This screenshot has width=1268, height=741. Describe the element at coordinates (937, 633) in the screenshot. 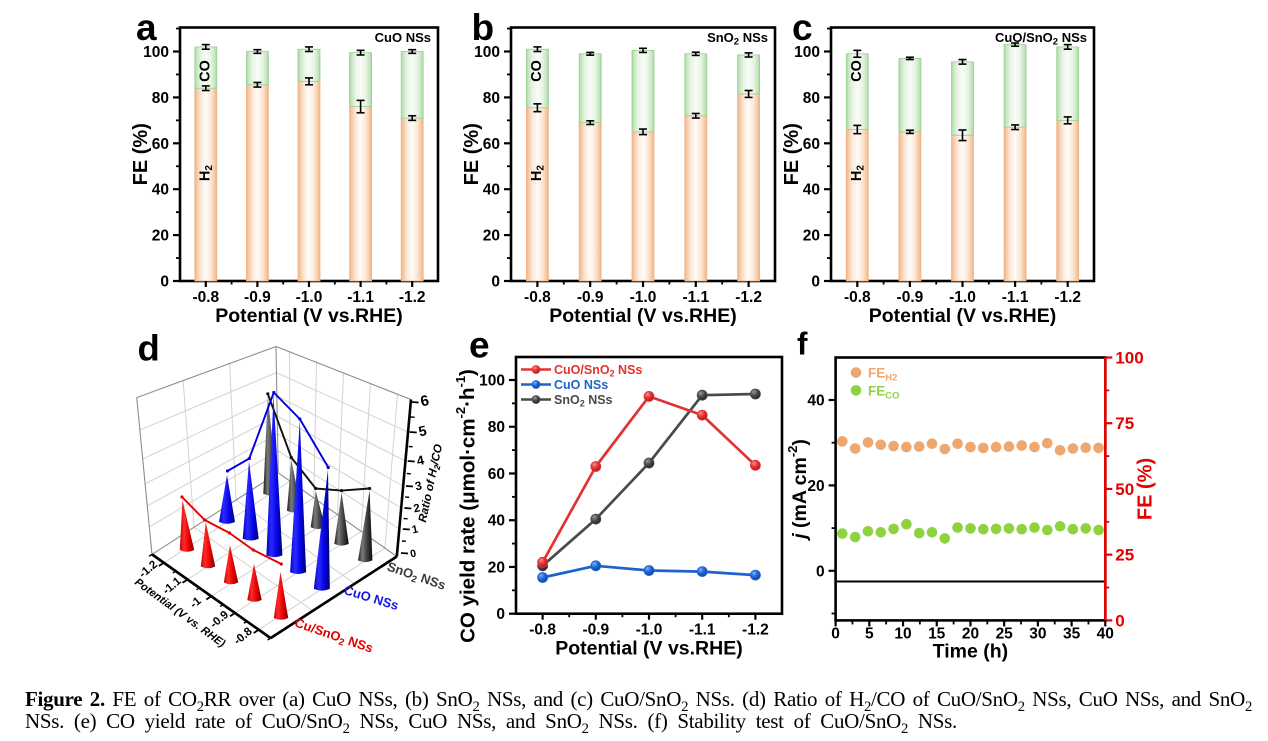

I see `svg-text: 15` at that location.